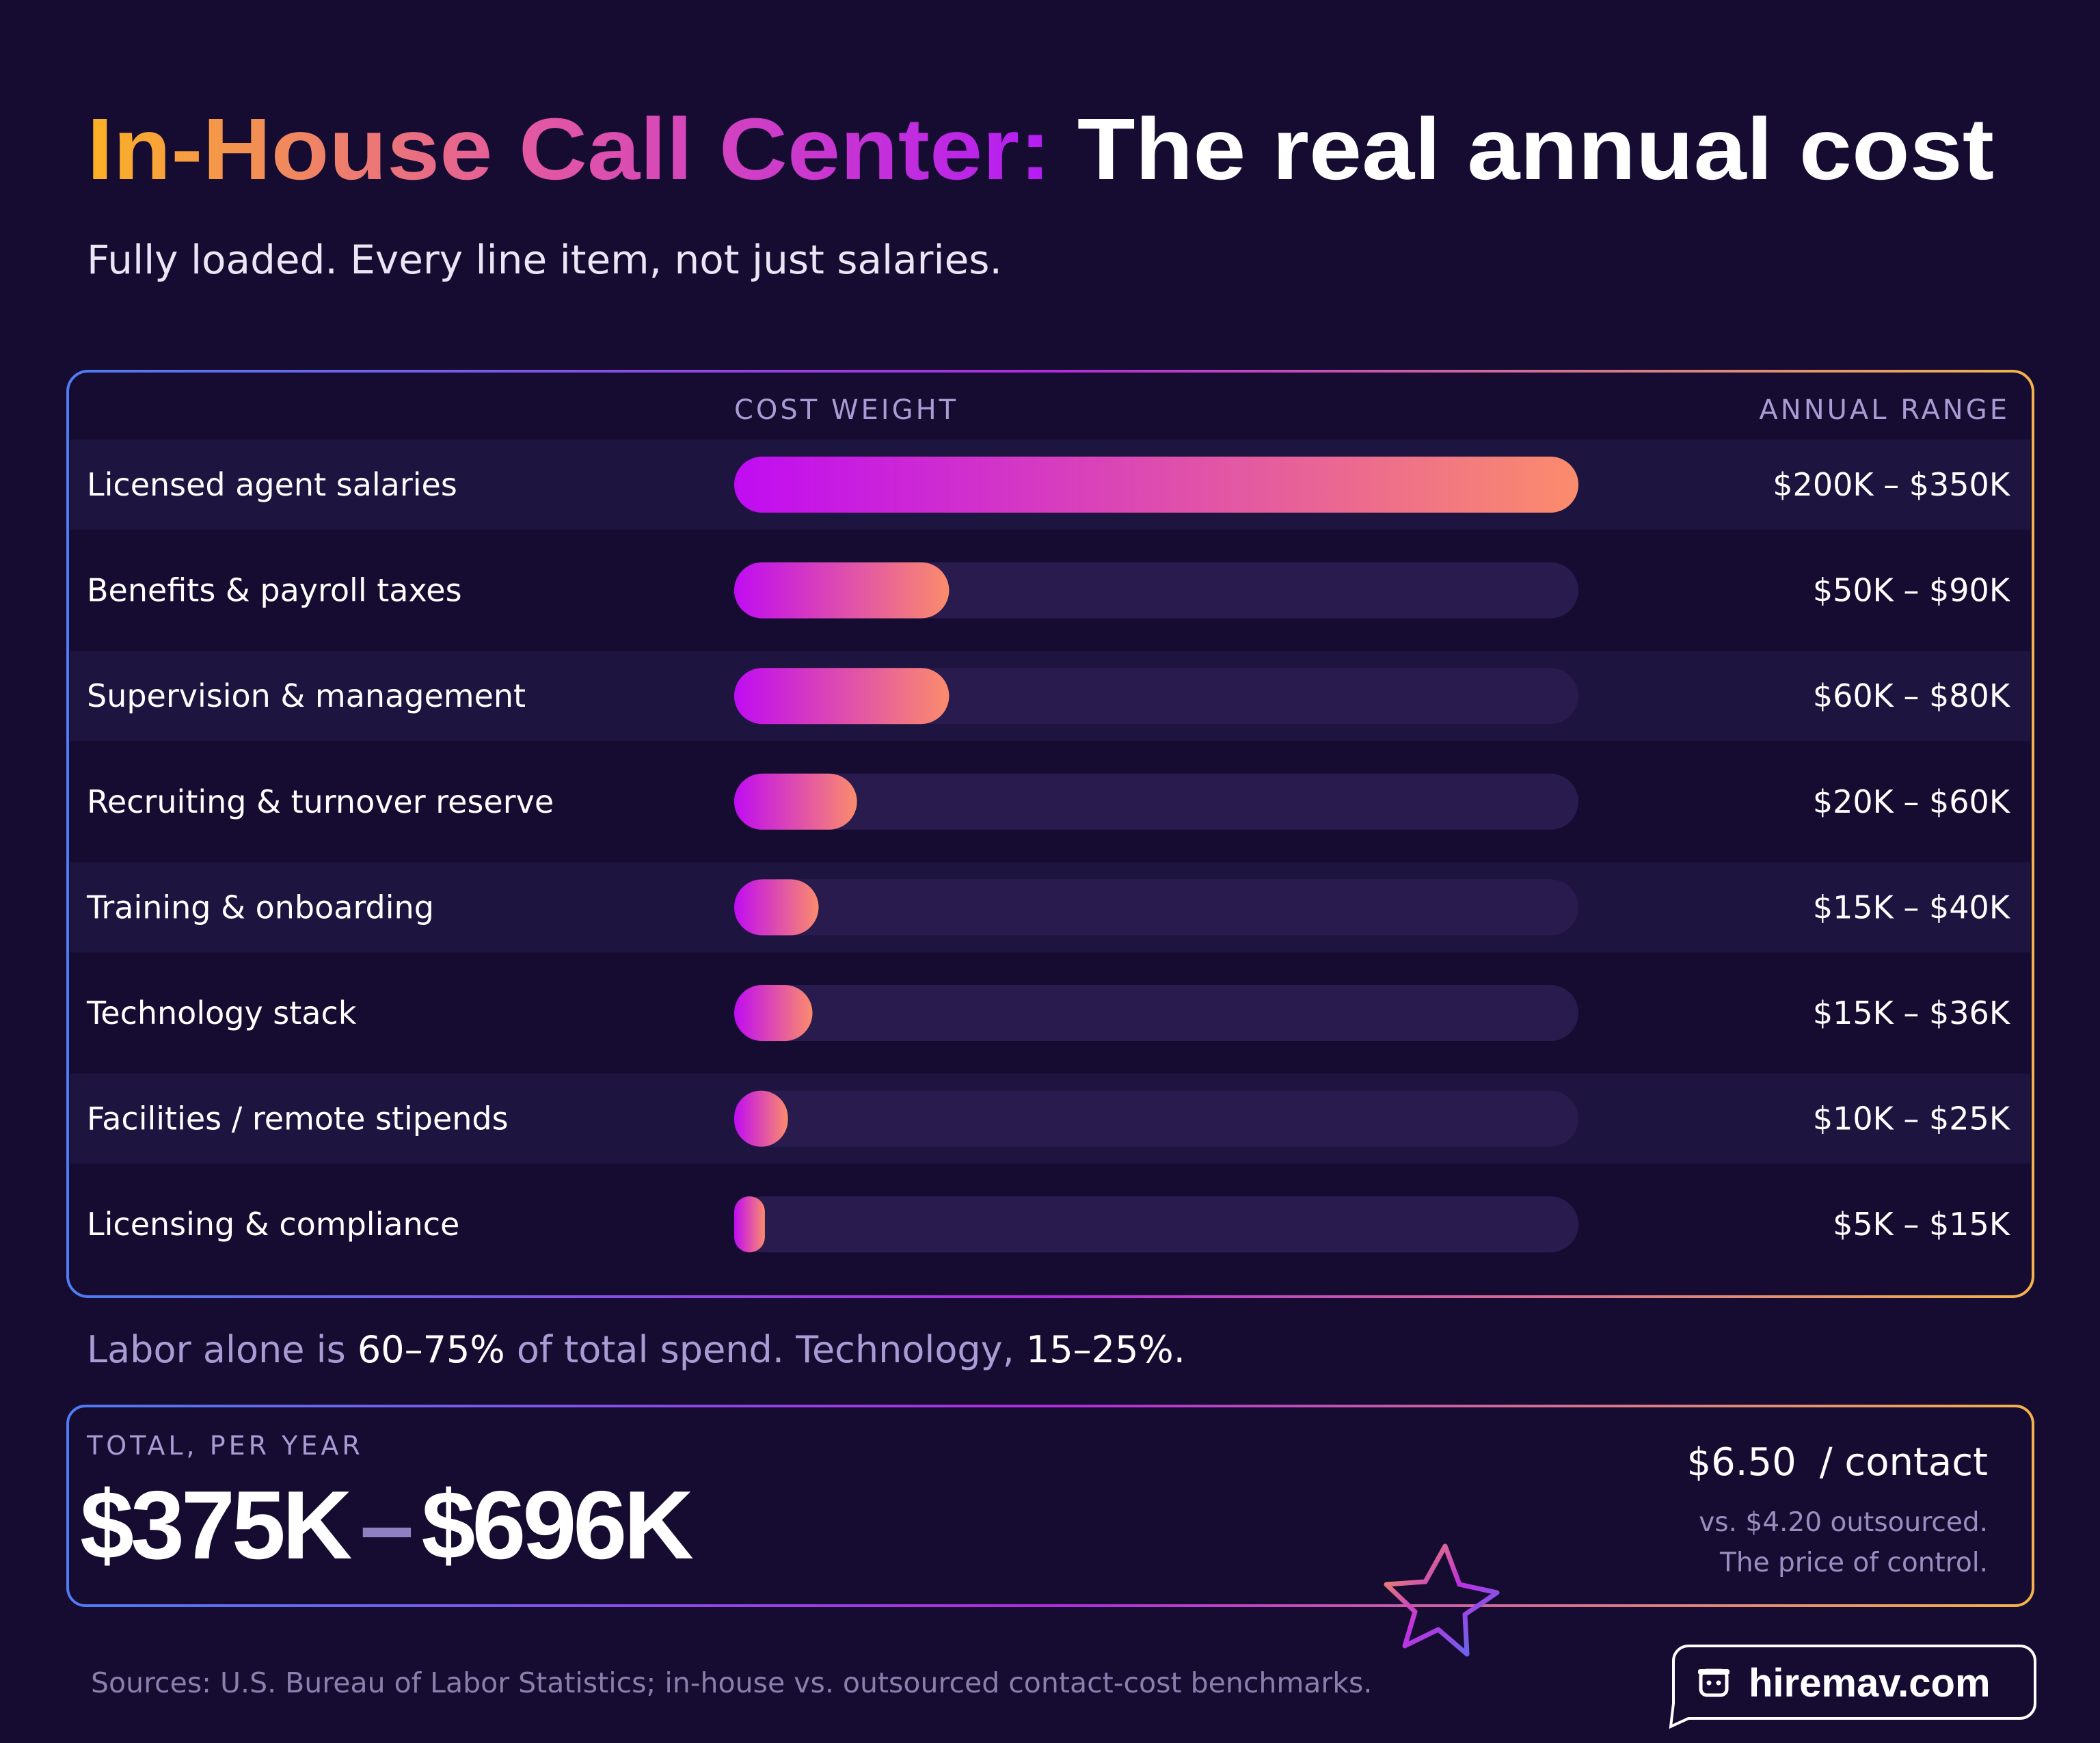 The width and height of the screenshot is (2100, 1743). I want to click on total-range: $375K – $696K, so click(386, 1525).